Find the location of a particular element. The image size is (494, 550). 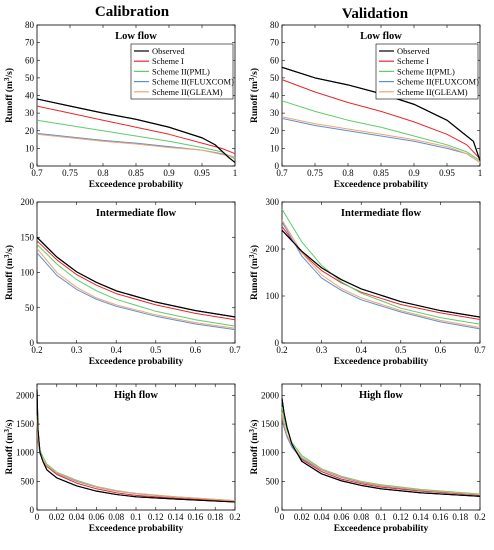

x-tick-label: 0.95 is located at coordinates (202, 173).